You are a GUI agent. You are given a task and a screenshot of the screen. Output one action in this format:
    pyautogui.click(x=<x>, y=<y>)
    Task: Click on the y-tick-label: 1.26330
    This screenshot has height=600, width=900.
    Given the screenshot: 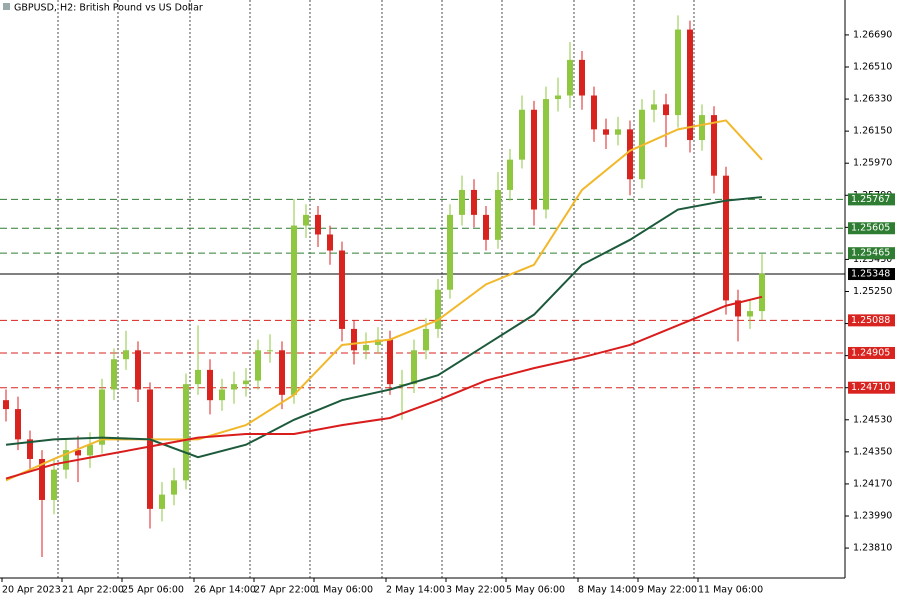 What is the action you would take?
    pyautogui.click(x=872, y=99)
    